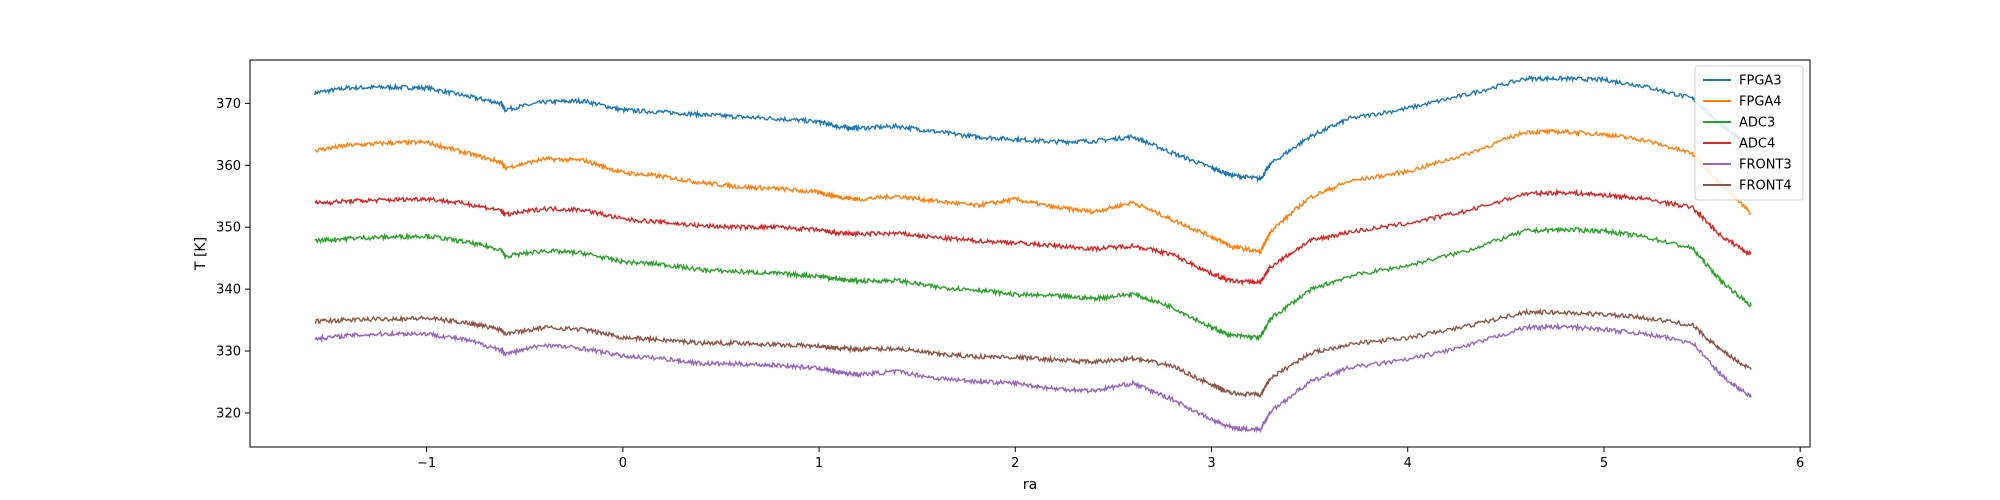 This screenshot has width=2000, height=500. I want to click on legend-label: FRONT4, so click(1765, 186).